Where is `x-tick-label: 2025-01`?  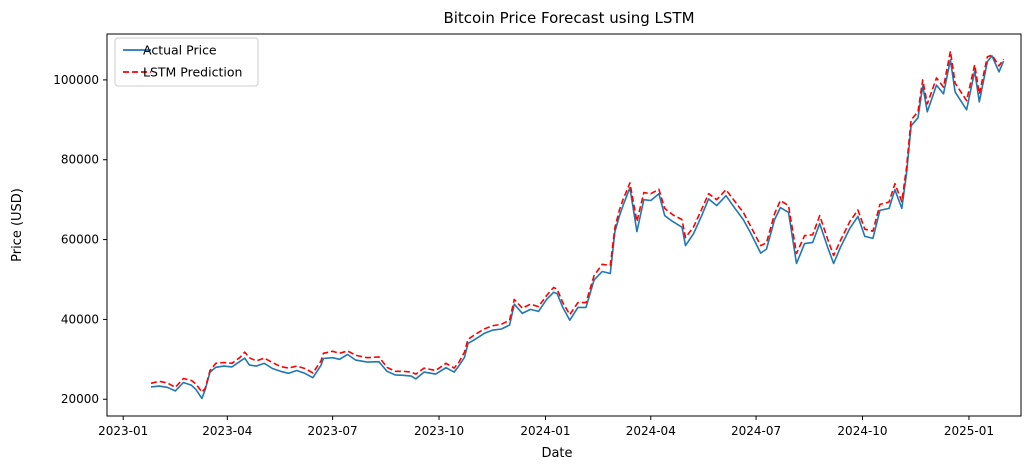
x-tick-label: 2025-01 is located at coordinates (969, 431).